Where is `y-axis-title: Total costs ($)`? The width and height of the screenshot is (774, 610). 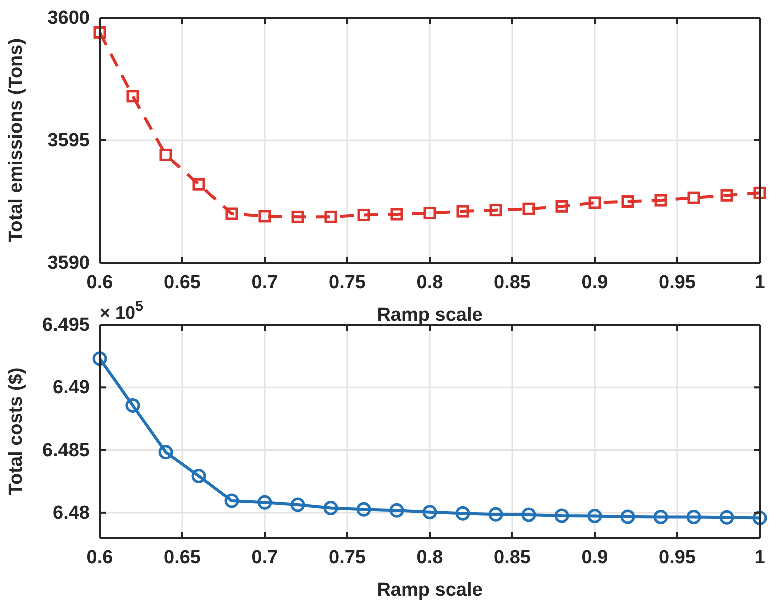 y-axis-title: Total costs ($) is located at coordinates (16, 432).